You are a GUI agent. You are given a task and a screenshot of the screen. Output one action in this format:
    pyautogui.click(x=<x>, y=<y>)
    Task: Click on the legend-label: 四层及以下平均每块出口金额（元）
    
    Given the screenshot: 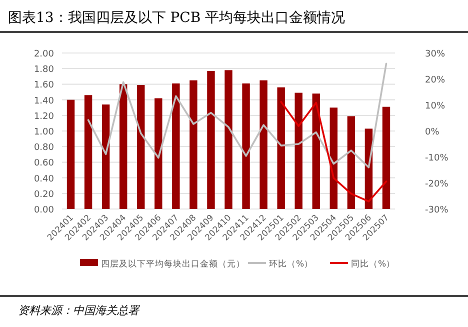 What is the action you would take?
    pyautogui.click(x=173, y=264)
    